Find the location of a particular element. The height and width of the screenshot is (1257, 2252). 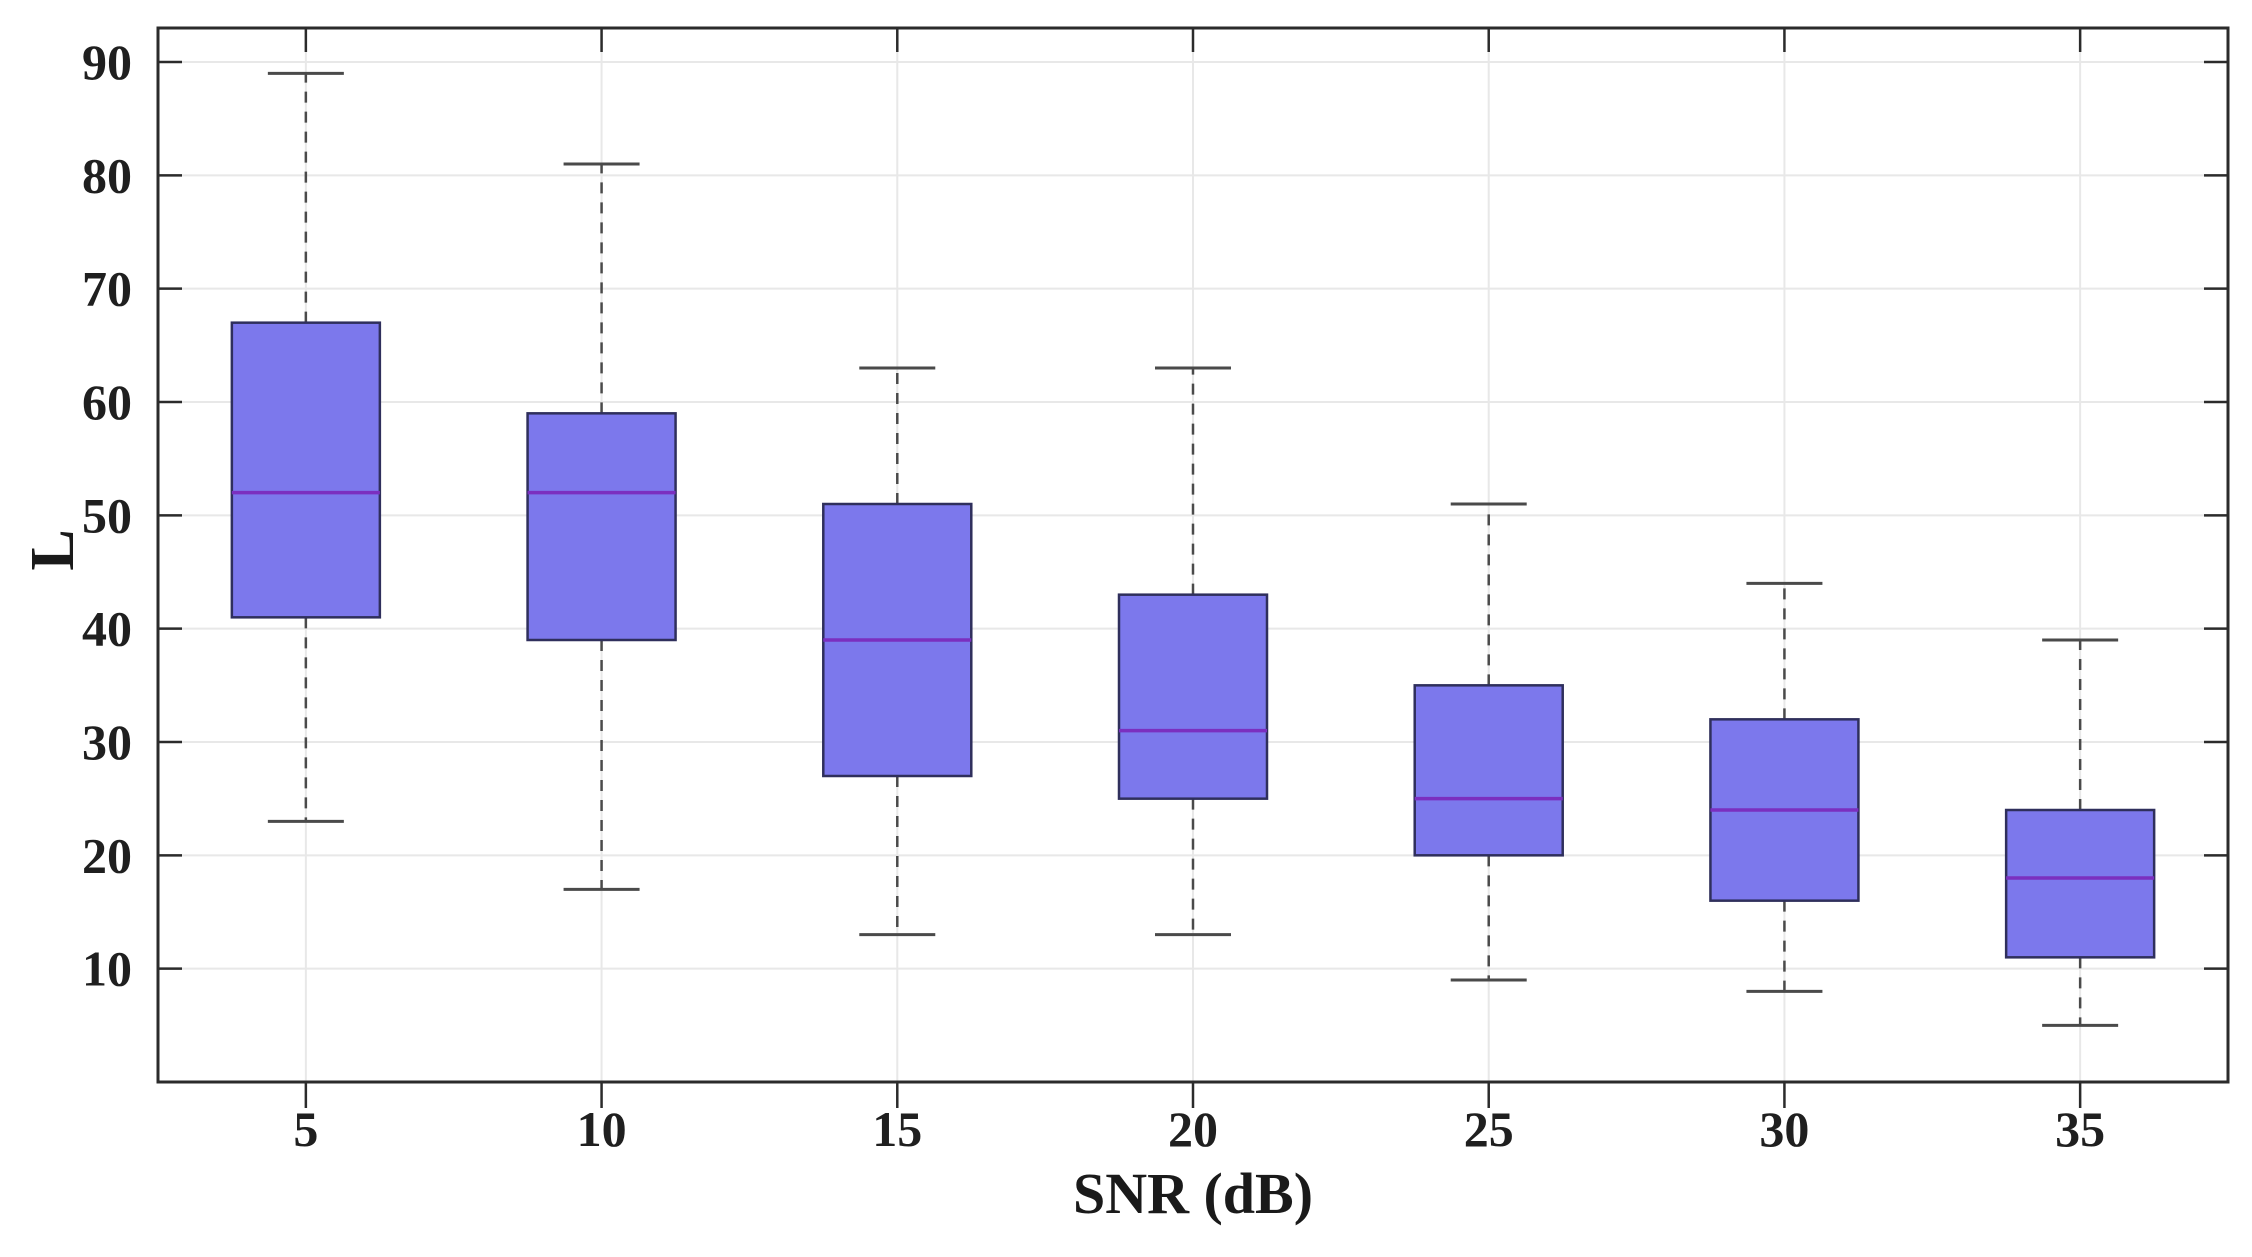

x-axis-label: SNR (dB) is located at coordinates (1193, 1193).